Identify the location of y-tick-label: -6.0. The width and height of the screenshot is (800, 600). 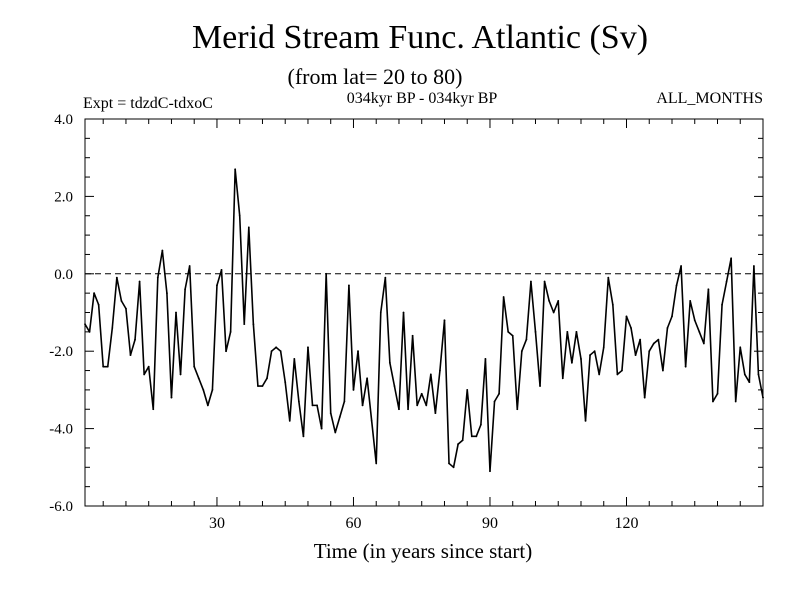
(61, 507).